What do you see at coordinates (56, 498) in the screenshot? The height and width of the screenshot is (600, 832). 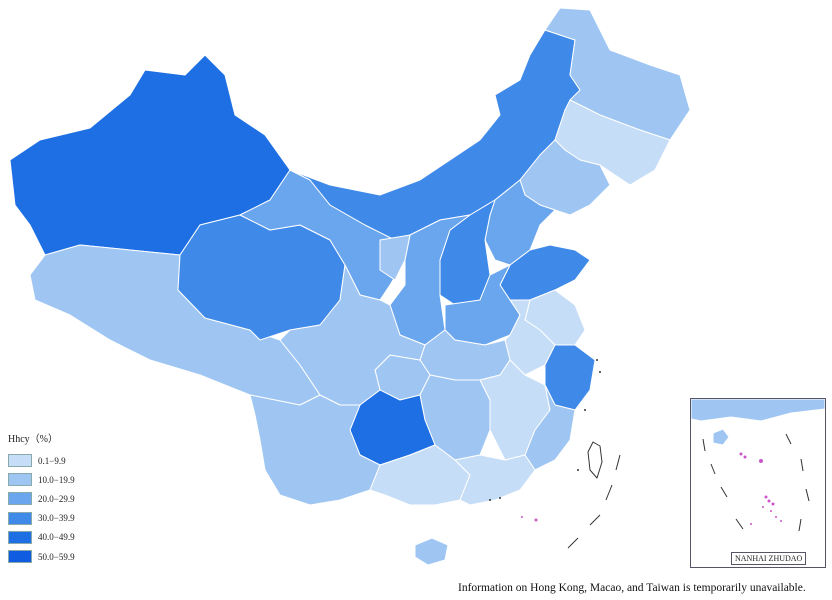 I see `legend-label: 20.0−29.9` at bounding box center [56, 498].